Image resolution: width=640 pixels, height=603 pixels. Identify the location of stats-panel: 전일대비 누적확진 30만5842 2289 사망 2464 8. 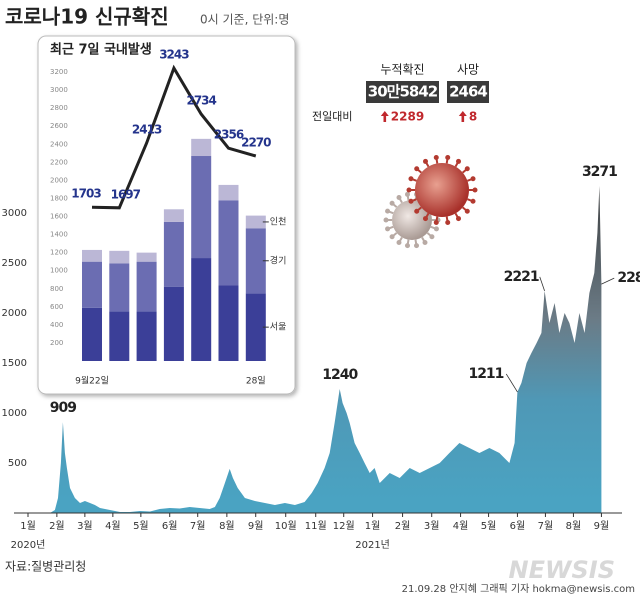
(400, 93).